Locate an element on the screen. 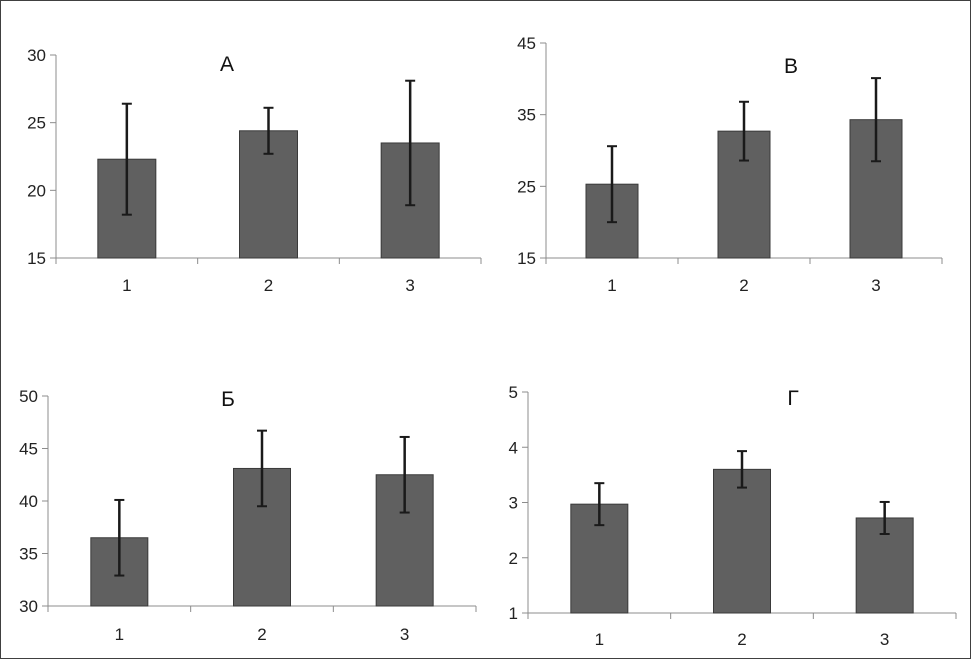 The width and height of the screenshot is (971, 659). bar is located at coordinates (742, 541).